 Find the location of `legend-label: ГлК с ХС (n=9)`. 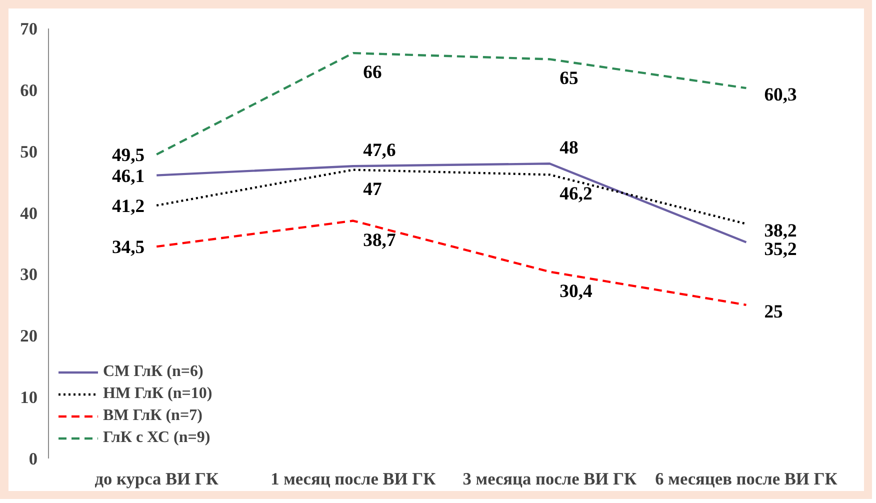

legend-label: ГлК с ХС (n=9) is located at coordinates (156, 438).